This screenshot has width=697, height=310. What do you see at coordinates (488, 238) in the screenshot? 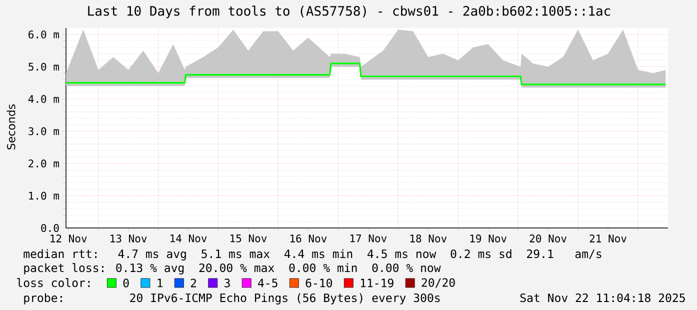
I see `x-tick-label: 19 Nov` at bounding box center [488, 238].